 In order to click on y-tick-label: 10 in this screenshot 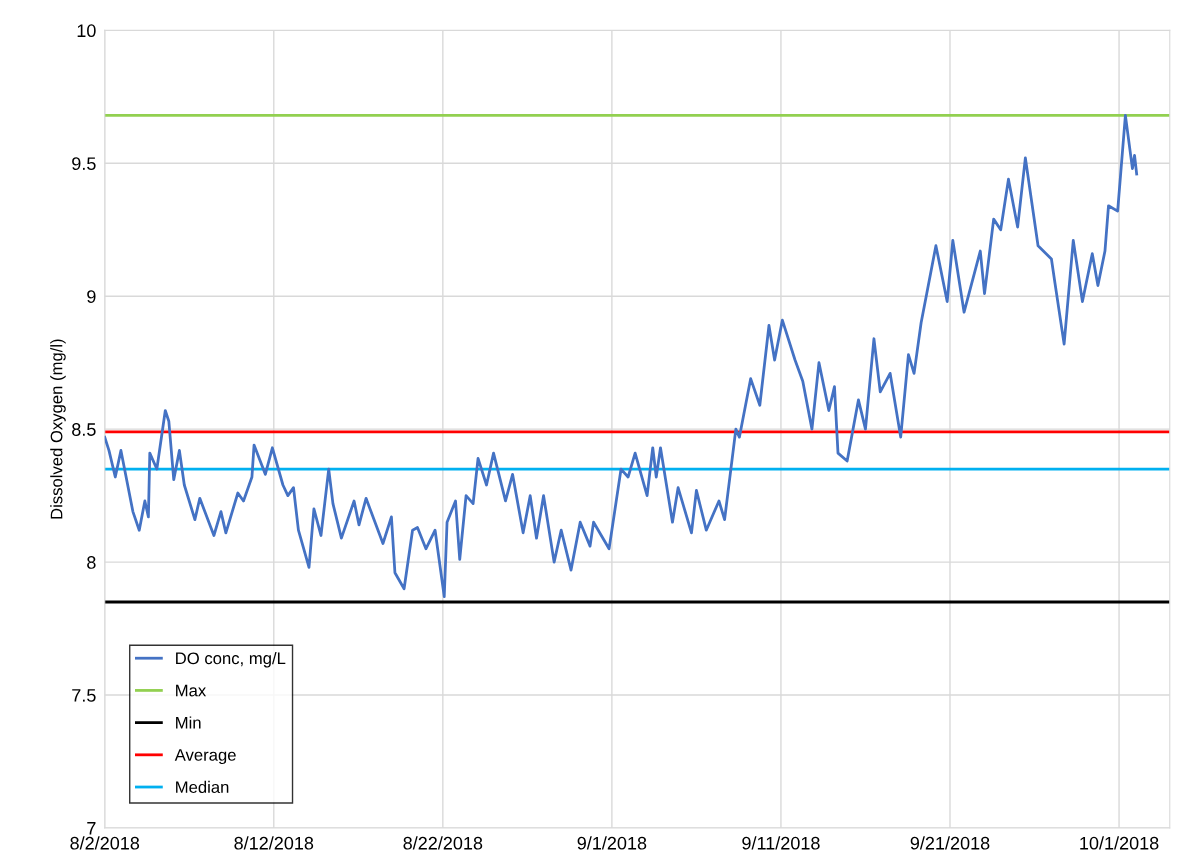, I will do `click(86, 31)`.